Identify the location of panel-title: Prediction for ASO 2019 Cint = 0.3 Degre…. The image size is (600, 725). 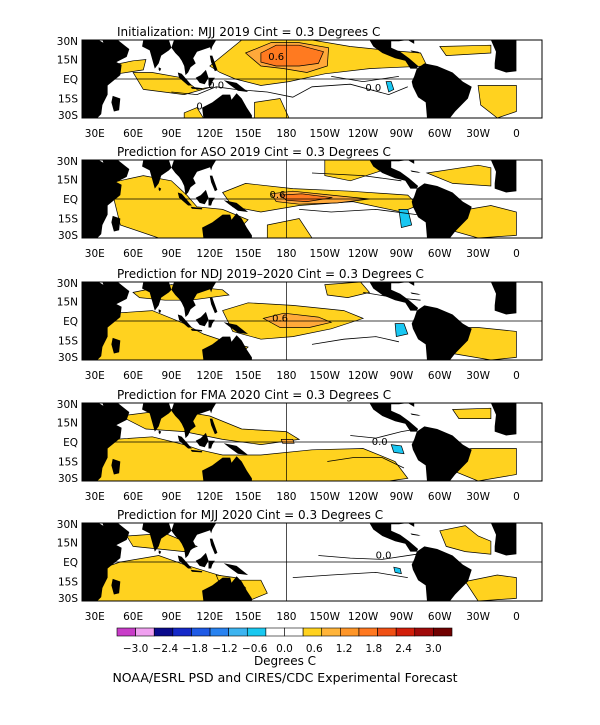
(254, 152).